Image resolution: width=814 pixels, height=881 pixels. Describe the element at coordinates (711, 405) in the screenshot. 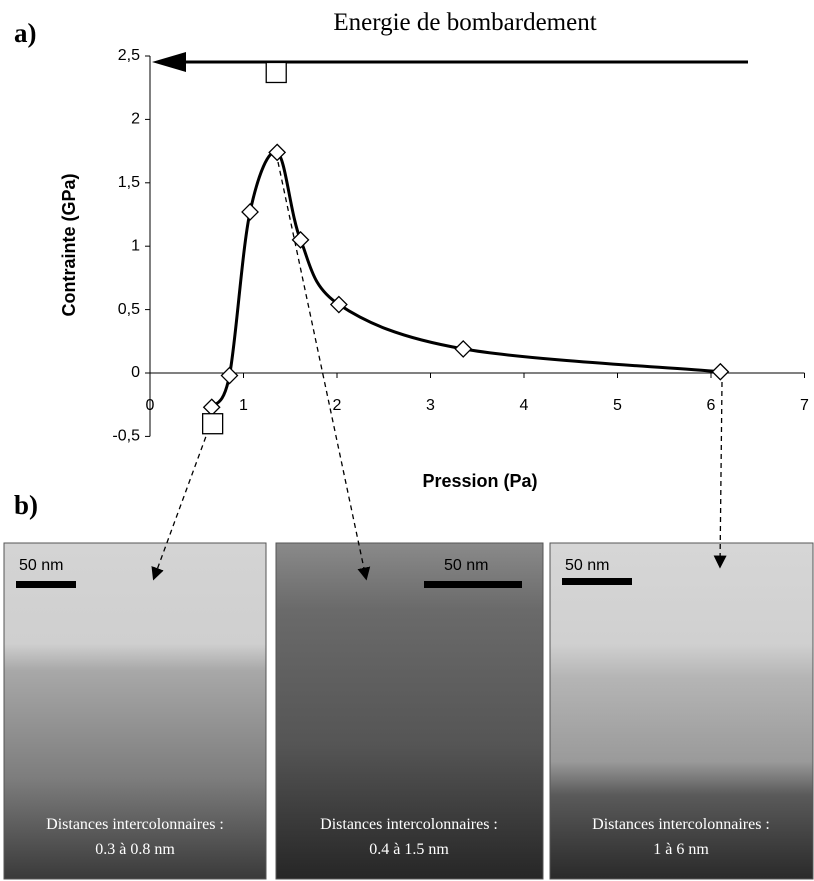

I see `x-tick-label: 6` at that location.